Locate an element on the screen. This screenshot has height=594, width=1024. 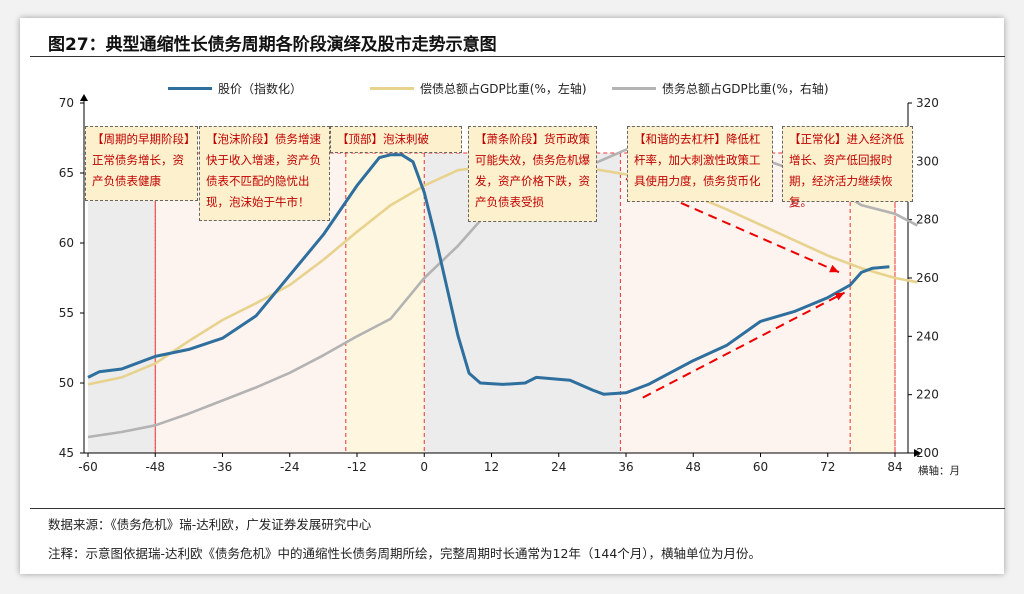
left-tick-label: 70 is located at coordinates (66, 103).